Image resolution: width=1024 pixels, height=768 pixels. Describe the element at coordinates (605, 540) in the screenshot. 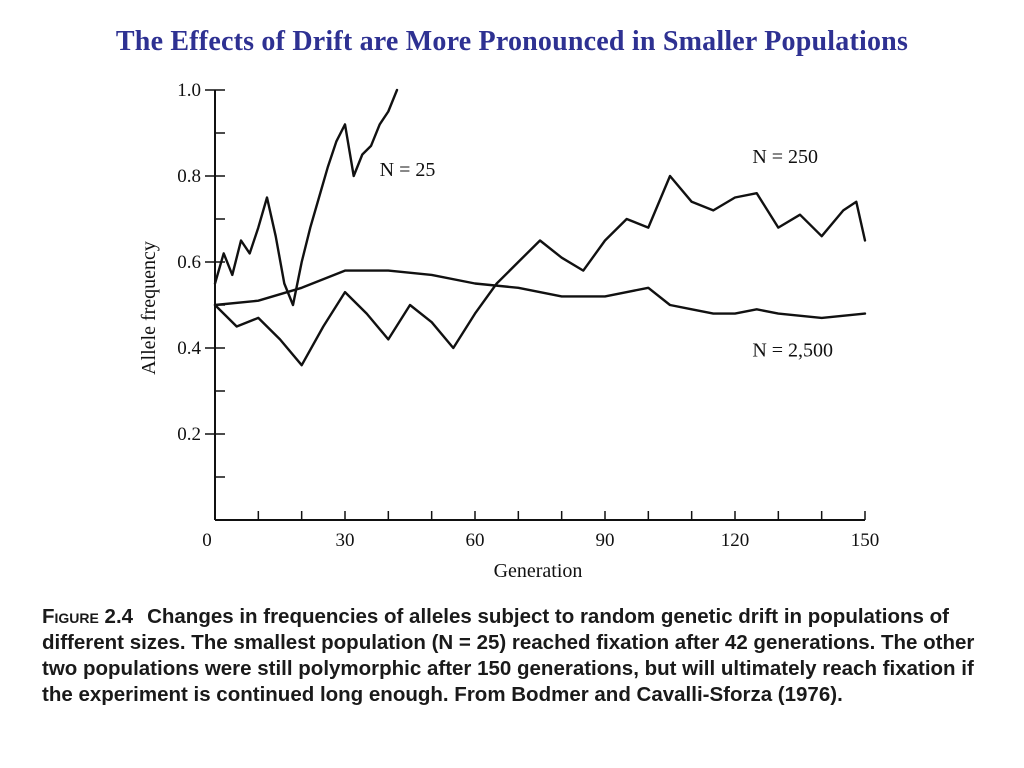

I see `x-tick-label: 90` at that location.